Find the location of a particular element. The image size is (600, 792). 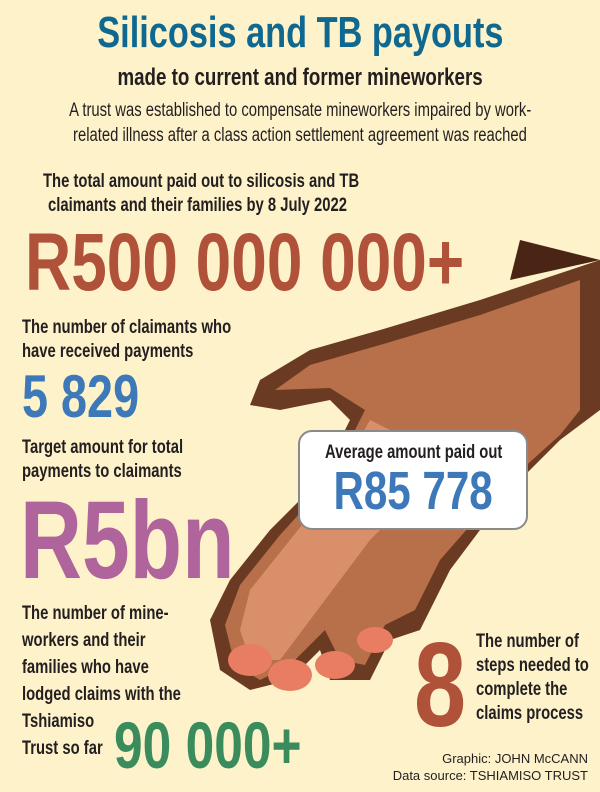

claimants-paid-value: 5 829 is located at coordinates (81, 396).